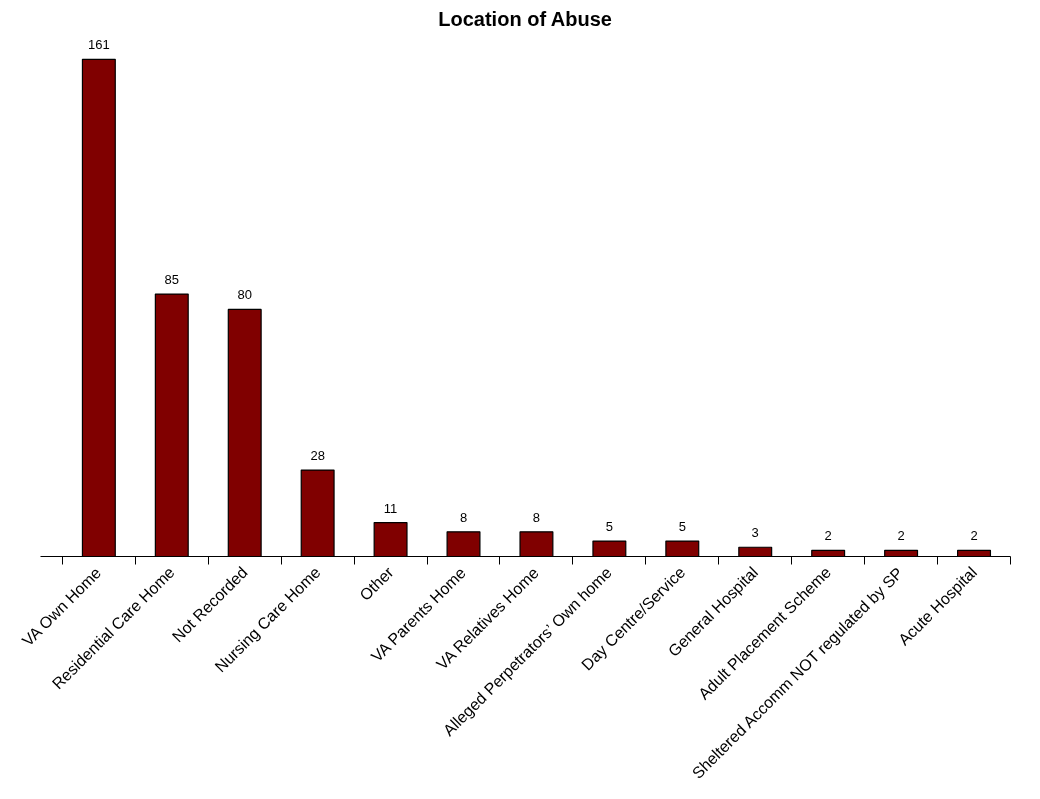 The image size is (1040, 799). What do you see at coordinates (390, 508) in the screenshot?
I see `data-label: 11` at bounding box center [390, 508].